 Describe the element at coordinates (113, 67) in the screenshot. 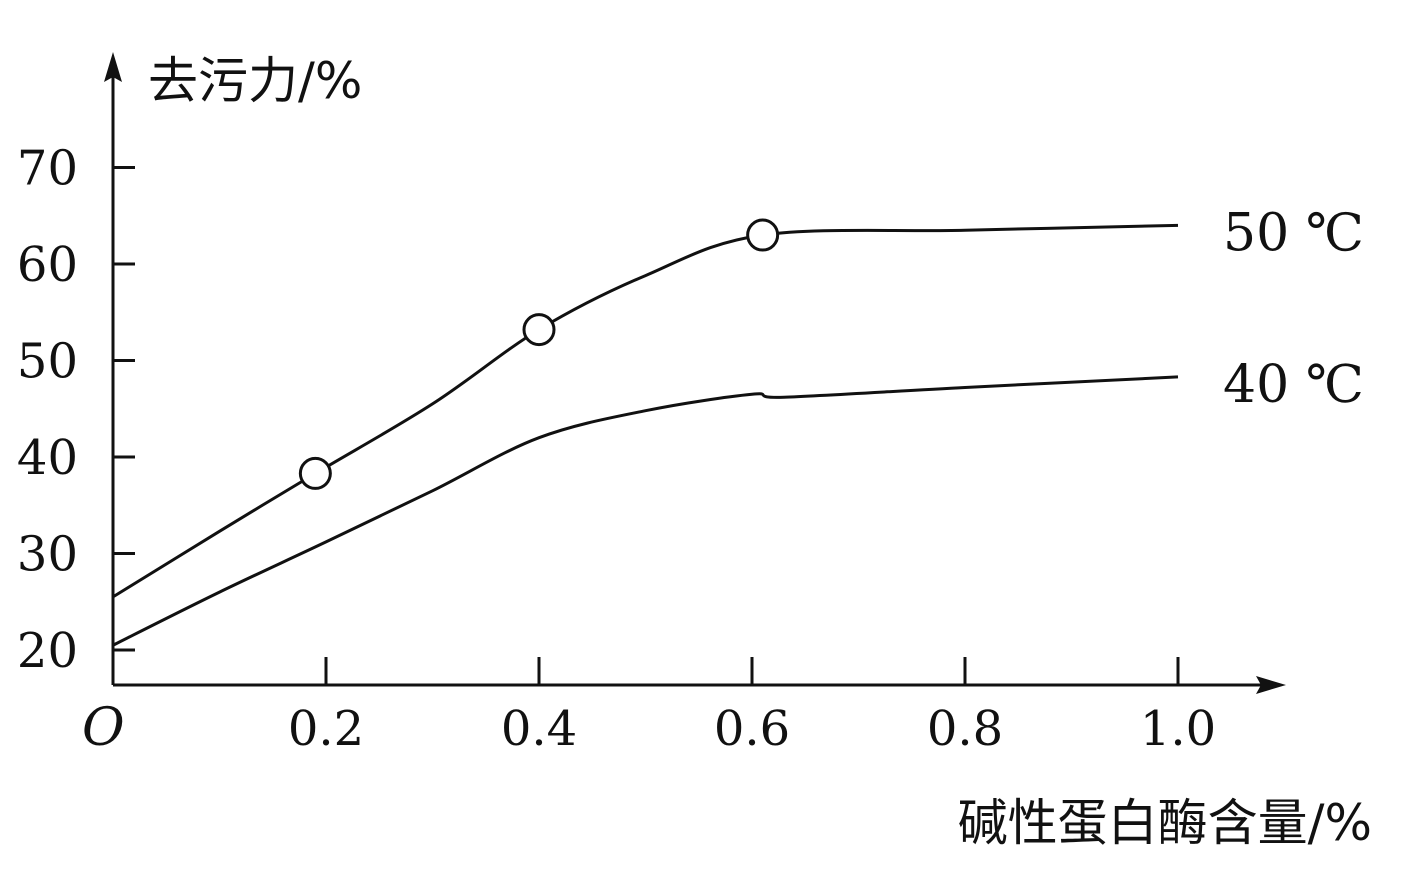

I see `y-axis-arrow` at that location.